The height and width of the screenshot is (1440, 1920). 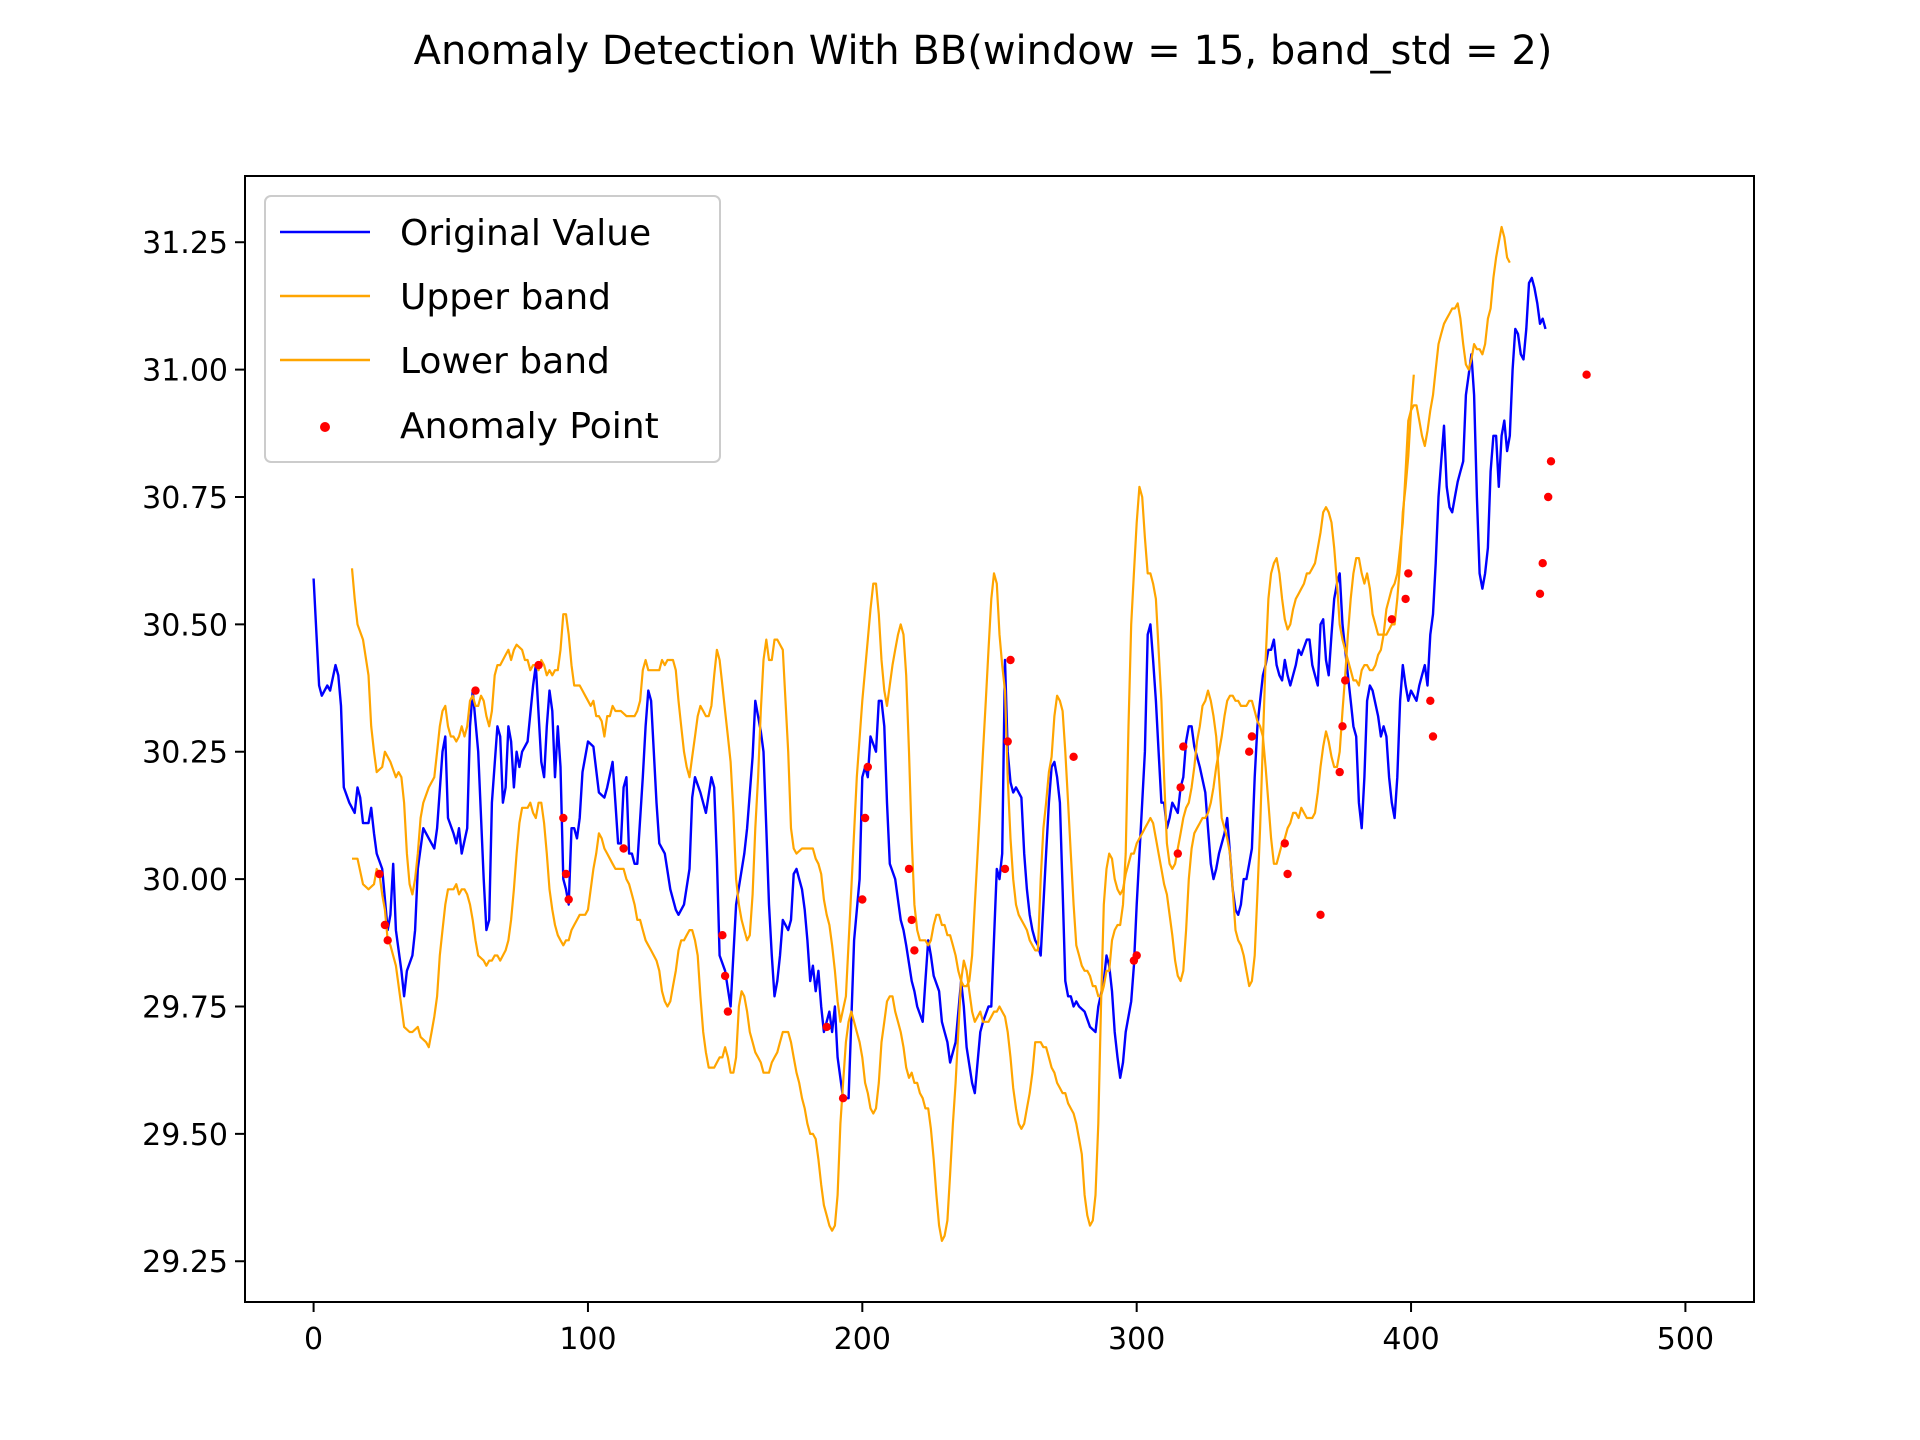 What do you see at coordinates (529, 426) in the screenshot?
I see `legend-label-anomaly: Anomaly Point` at bounding box center [529, 426].